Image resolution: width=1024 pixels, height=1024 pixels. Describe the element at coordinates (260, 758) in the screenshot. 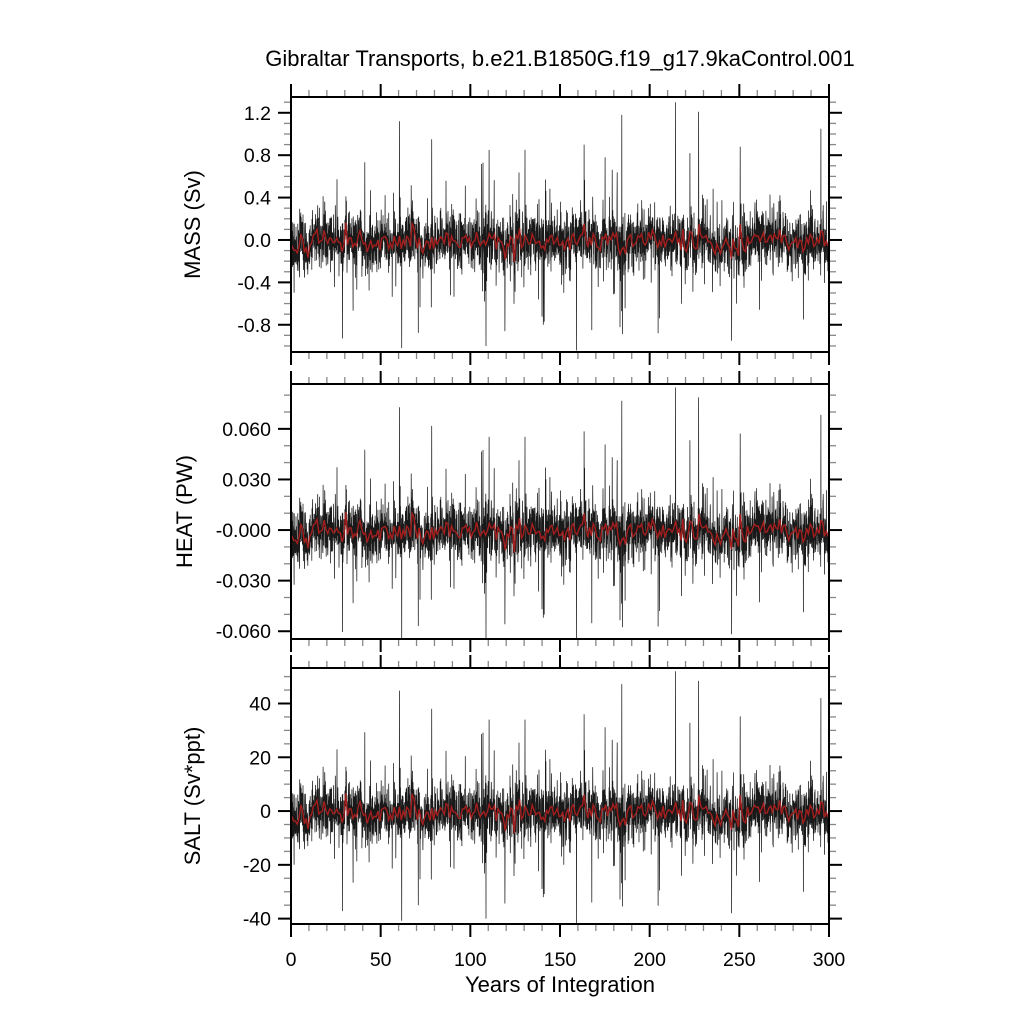

I see `salt-ytick-label: 20` at that location.